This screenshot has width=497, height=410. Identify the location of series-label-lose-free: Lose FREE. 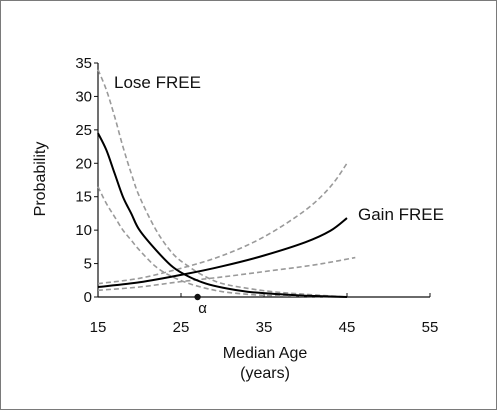
(157, 82).